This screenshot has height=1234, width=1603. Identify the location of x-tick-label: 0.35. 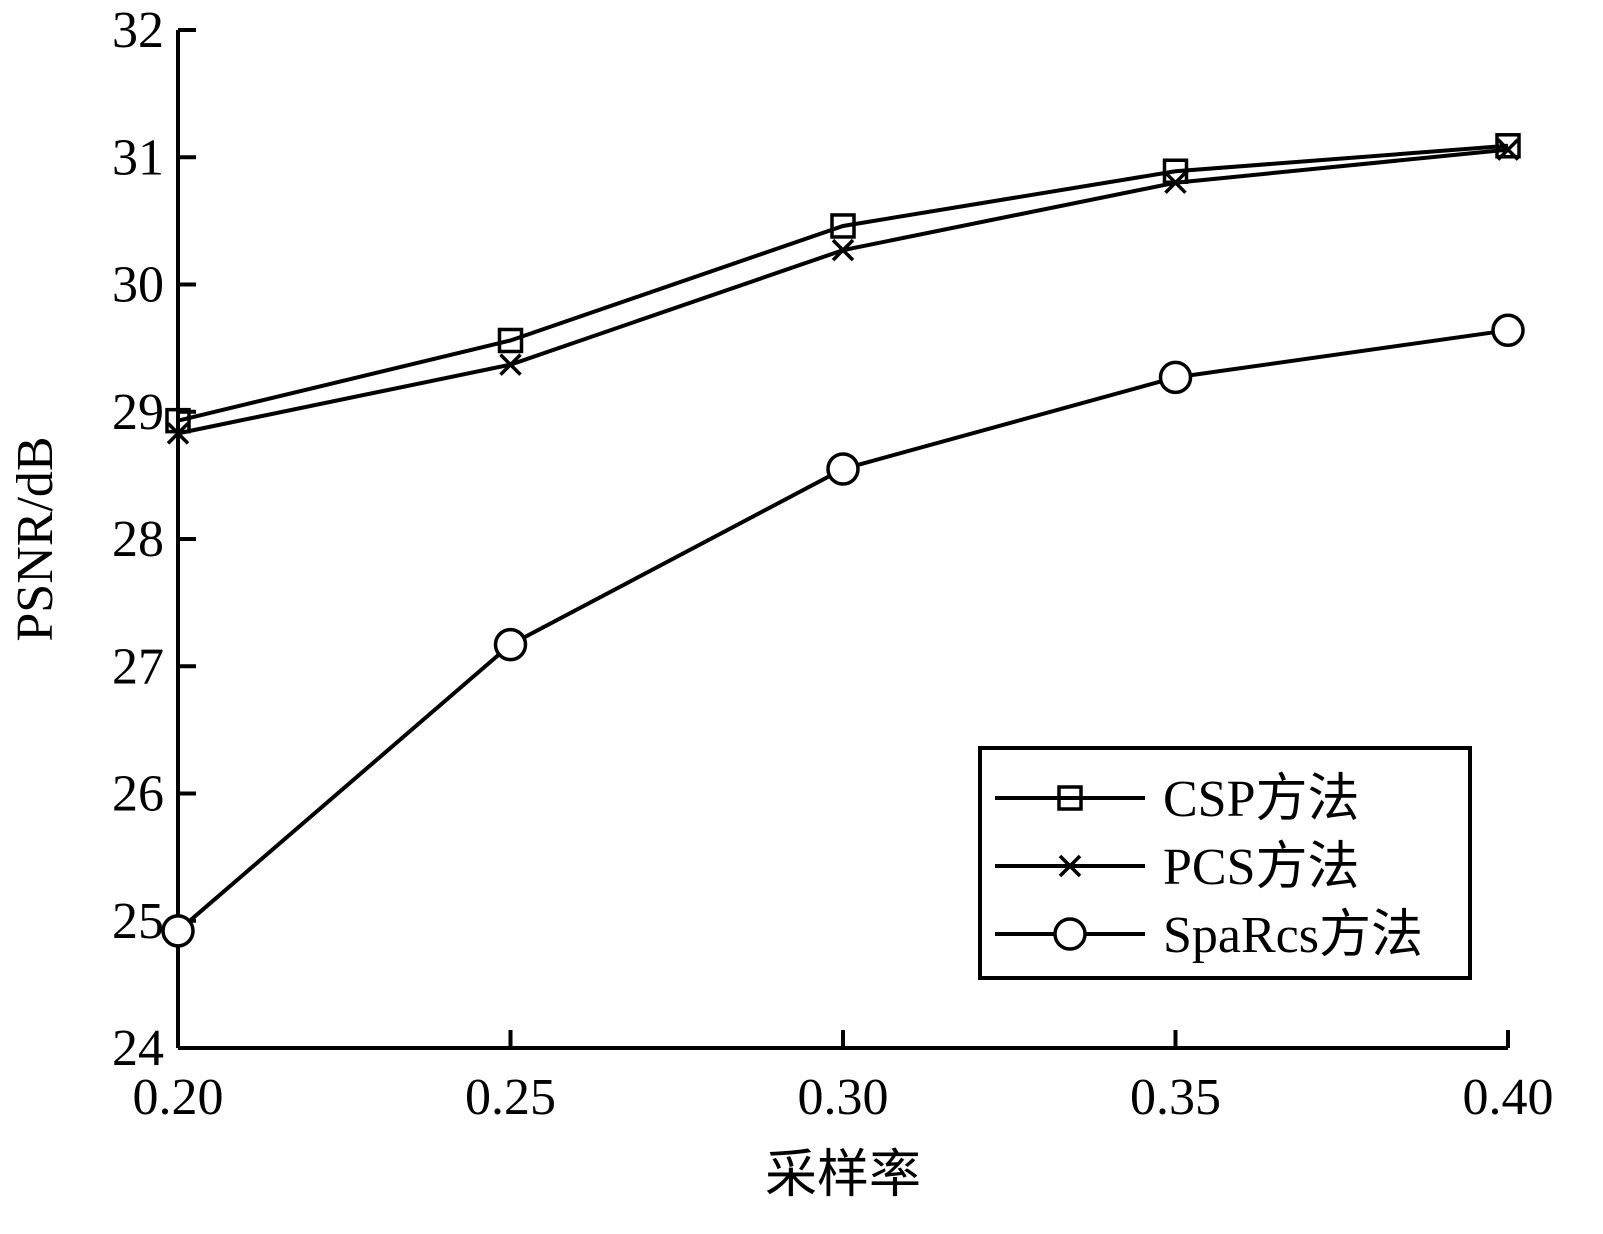
(1175, 1097).